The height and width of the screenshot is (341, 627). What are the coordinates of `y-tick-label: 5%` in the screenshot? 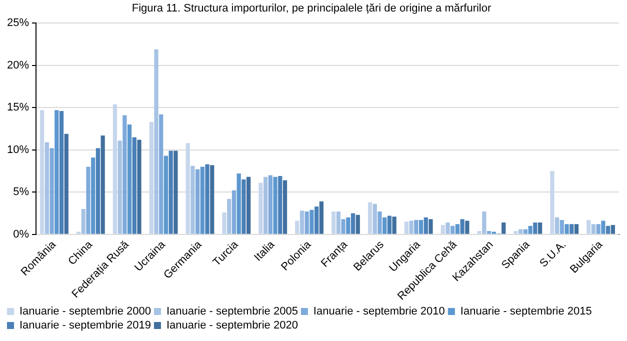 It's located at (21, 192).